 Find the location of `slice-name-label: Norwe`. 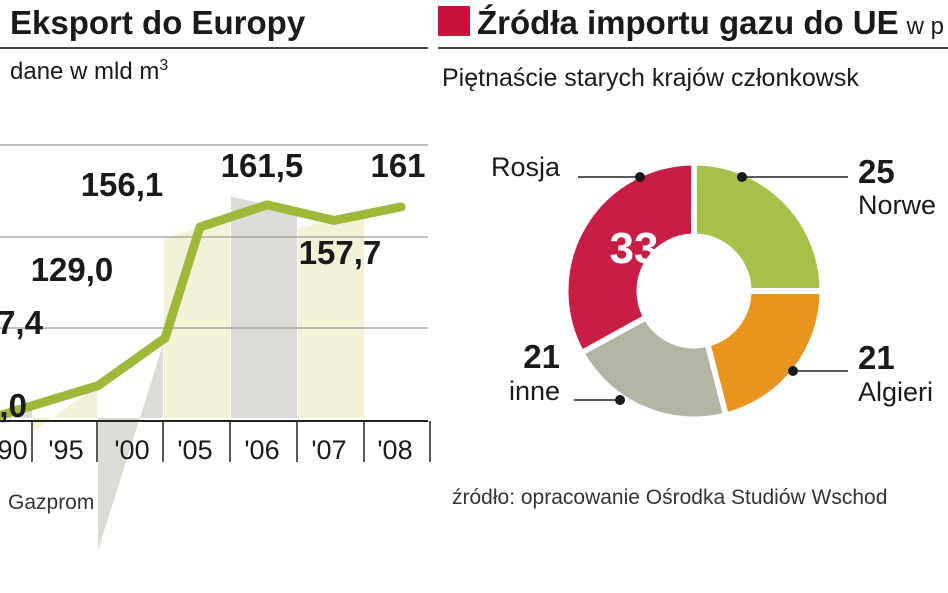

slice-name-label: Norwe is located at coordinates (897, 205).